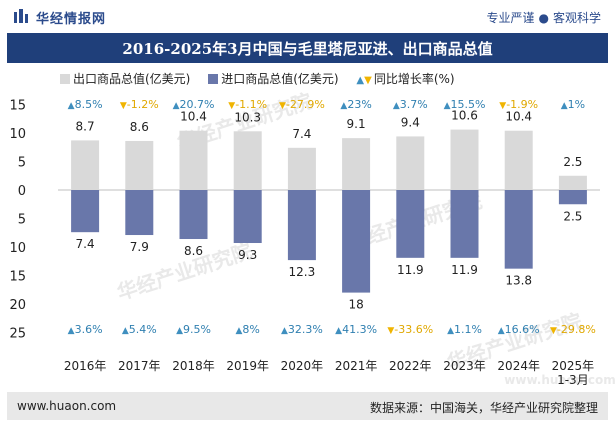 The image size is (615, 427). Describe the element at coordinates (139, 127) in the screenshot. I see `export-value-label: 8.6` at that location.